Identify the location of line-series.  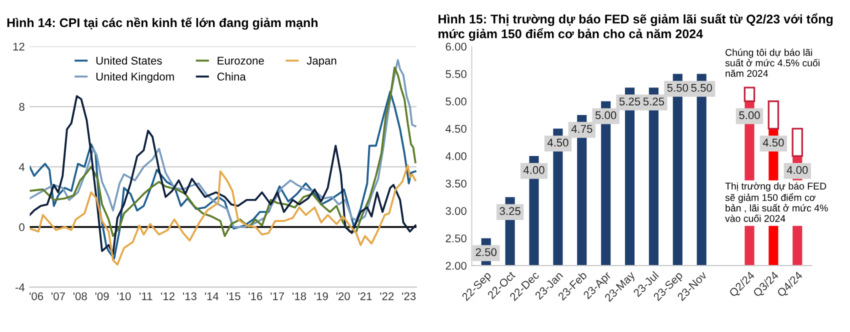
(223, 215).